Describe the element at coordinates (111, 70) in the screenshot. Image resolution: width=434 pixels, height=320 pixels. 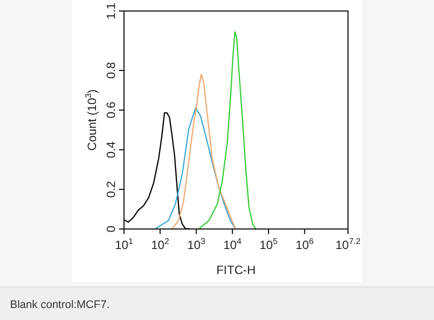
I see `y-tick-label: 0.8` at that location.